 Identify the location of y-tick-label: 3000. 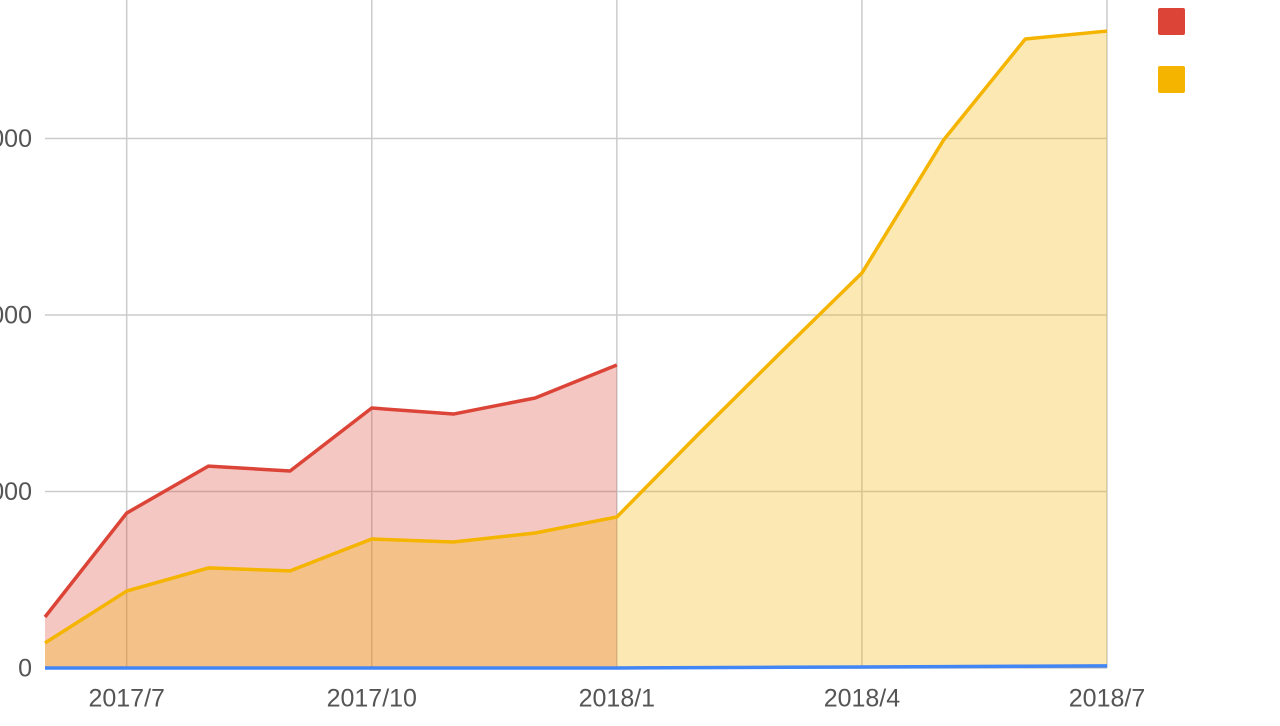
(16, 139).